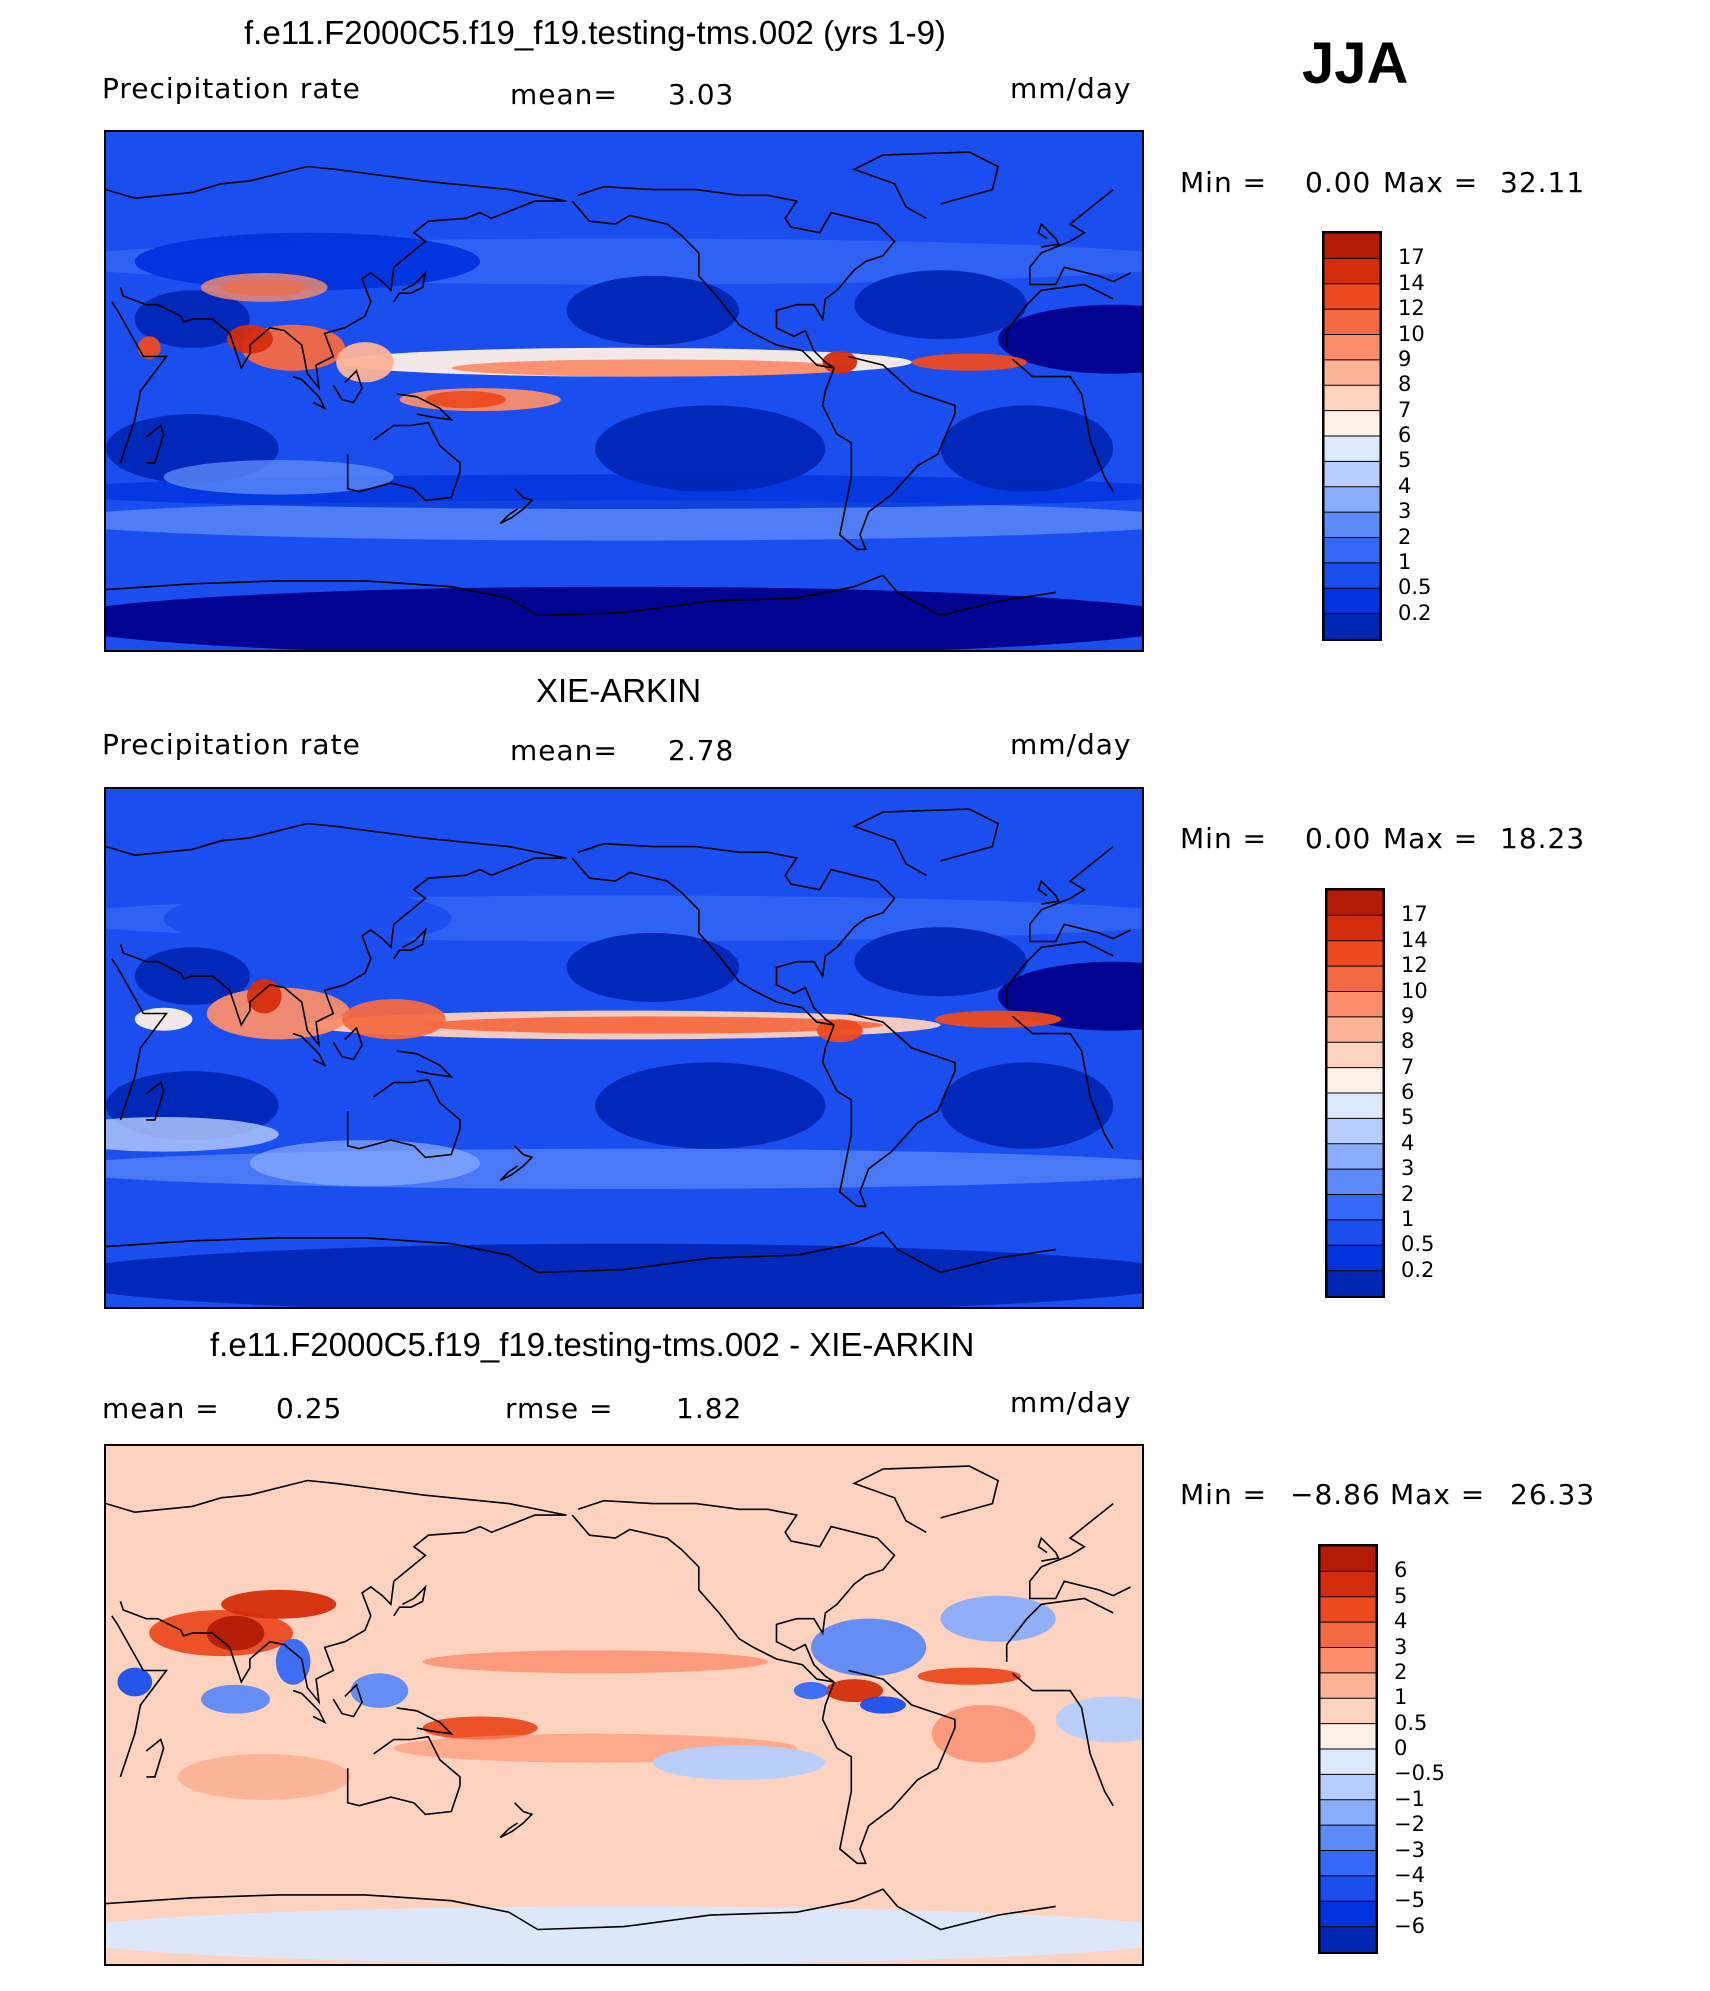 The height and width of the screenshot is (1991, 1710). What do you see at coordinates (1401, 1748) in the screenshot?
I see `colorbar-level-label: 0` at bounding box center [1401, 1748].